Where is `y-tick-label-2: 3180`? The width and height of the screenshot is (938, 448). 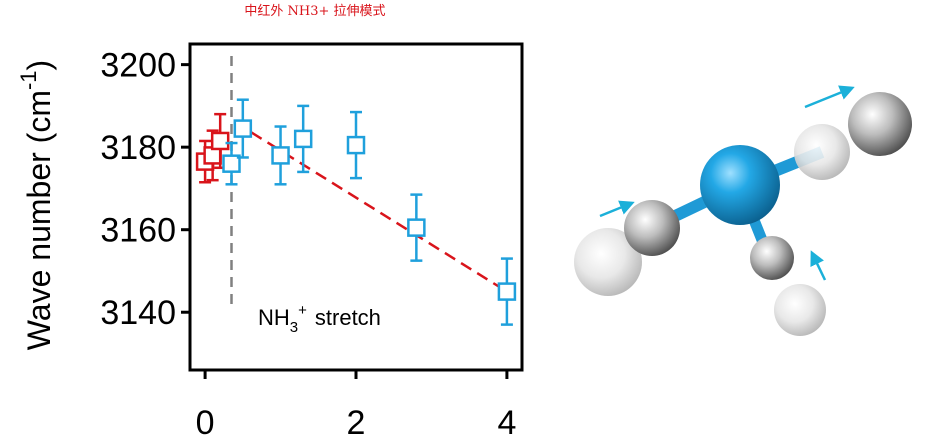
y-tick-label-2: 3180 is located at coordinates (138, 148).